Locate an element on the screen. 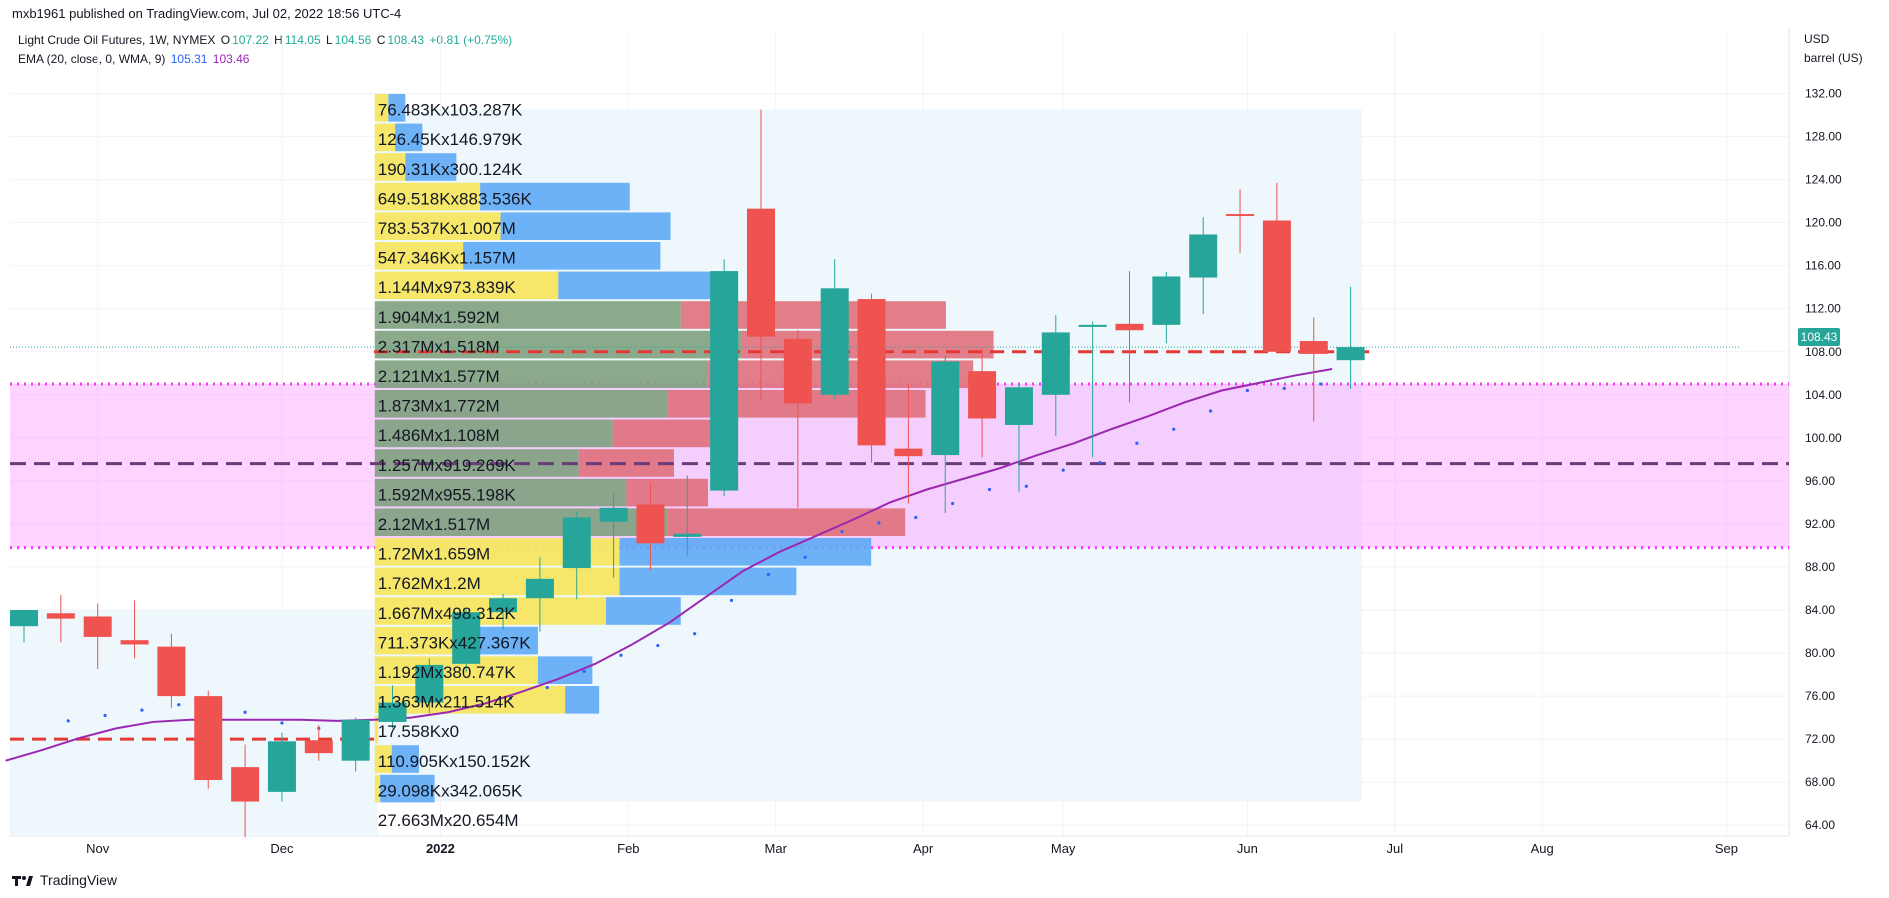  time-tick-label: May is located at coordinates (1063, 848).